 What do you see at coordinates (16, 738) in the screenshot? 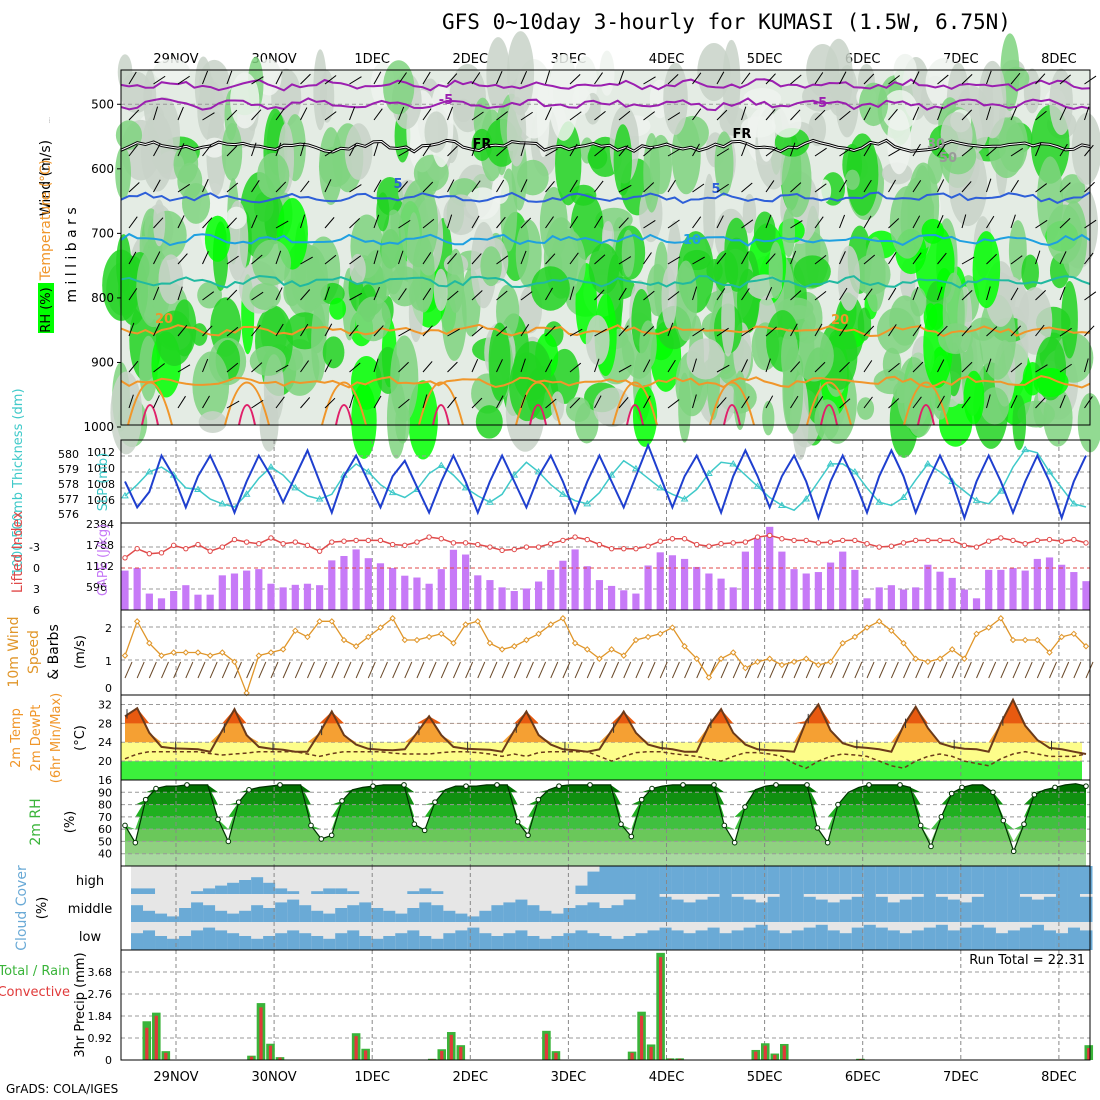
I see `temp-ylabel-1: 2m Temp` at bounding box center [16, 738].